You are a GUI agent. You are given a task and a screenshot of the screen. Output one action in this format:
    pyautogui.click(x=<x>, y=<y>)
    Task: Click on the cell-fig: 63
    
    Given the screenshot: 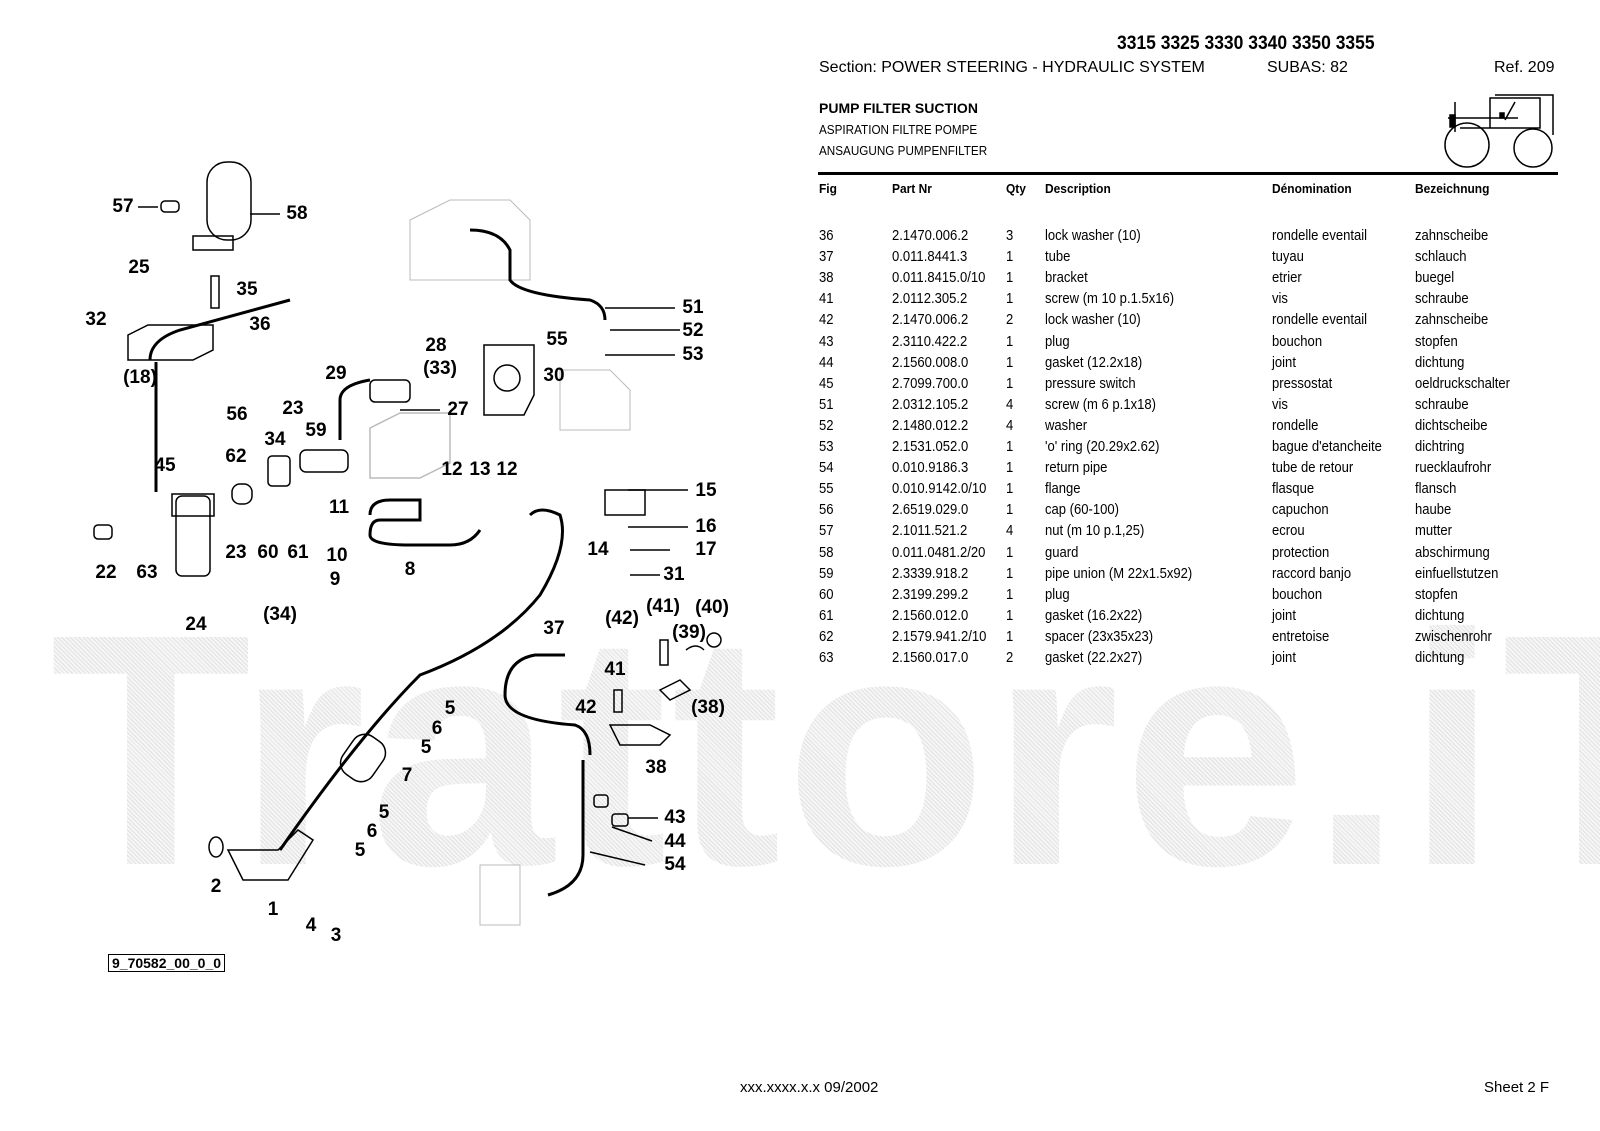 What is the action you would take?
    pyautogui.click(x=826, y=658)
    